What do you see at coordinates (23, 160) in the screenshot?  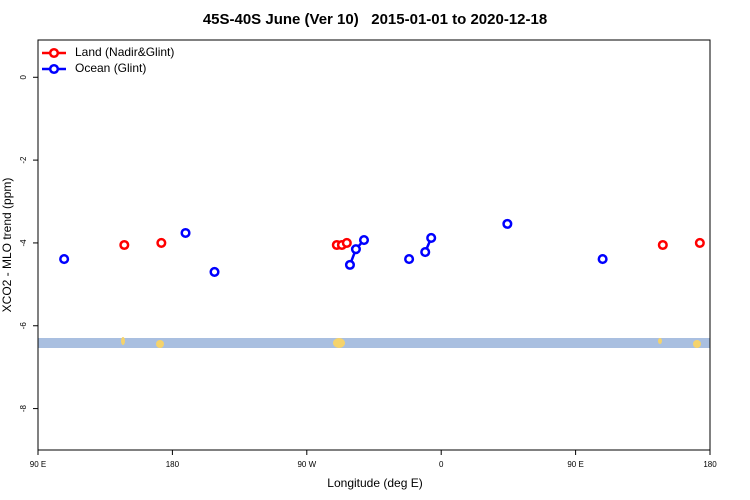 I see `y-tick-label: -2` at bounding box center [23, 160].